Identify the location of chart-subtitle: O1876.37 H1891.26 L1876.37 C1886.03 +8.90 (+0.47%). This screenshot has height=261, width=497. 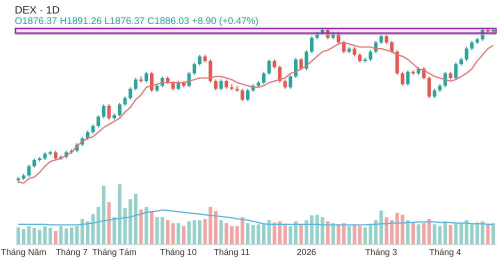
(136, 21).